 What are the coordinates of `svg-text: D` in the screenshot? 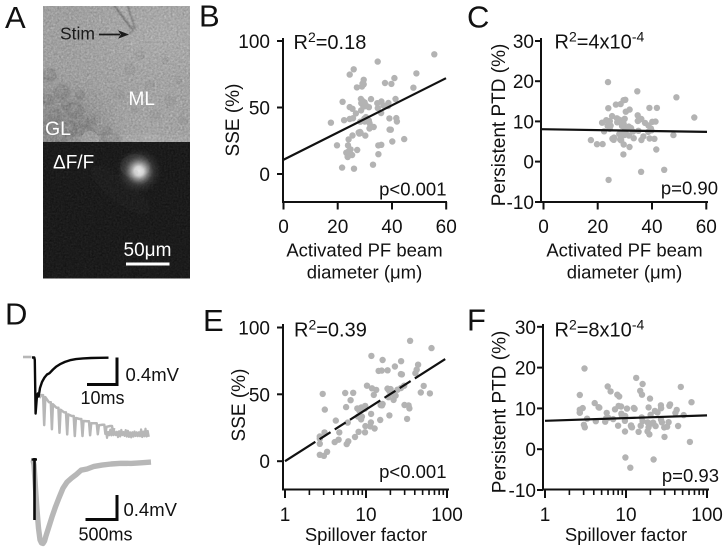 It's located at (16, 314).